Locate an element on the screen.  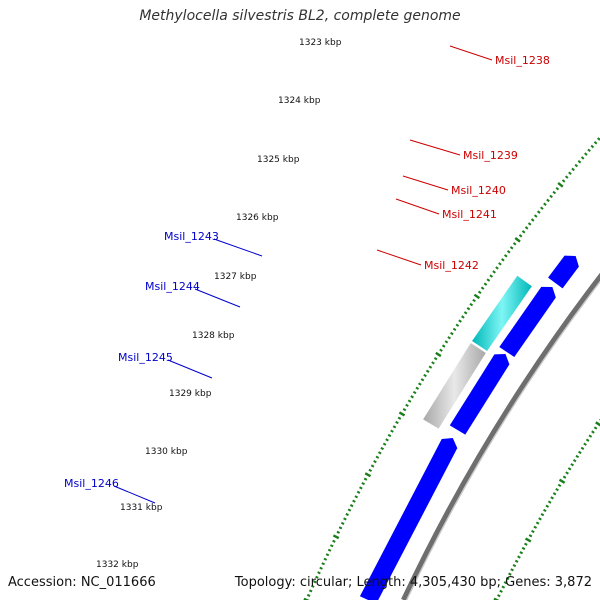
gene-Msil_1244-arrow is located at coordinates (527, 322).